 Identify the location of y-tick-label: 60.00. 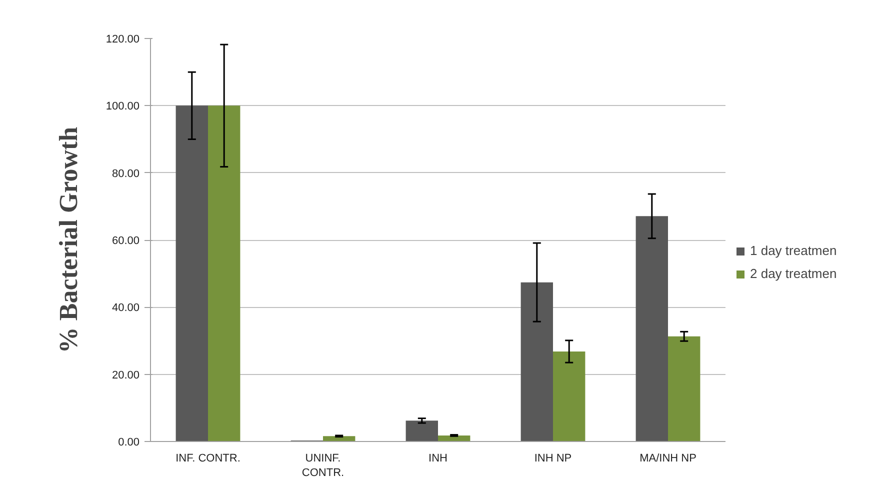
(126, 241).